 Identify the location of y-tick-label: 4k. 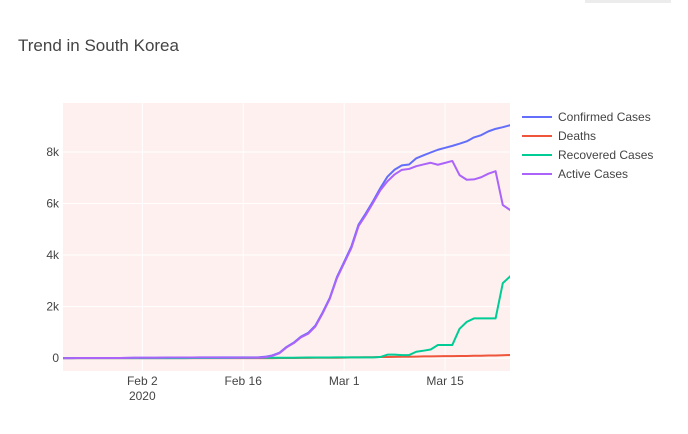
(53, 255).